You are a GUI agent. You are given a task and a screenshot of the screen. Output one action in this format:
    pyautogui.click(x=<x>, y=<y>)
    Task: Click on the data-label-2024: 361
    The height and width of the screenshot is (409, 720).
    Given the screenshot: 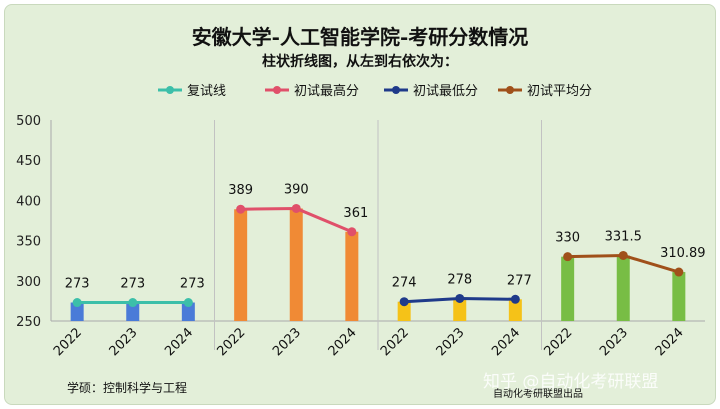 What is the action you would take?
    pyautogui.click(x=355, y=213)
    